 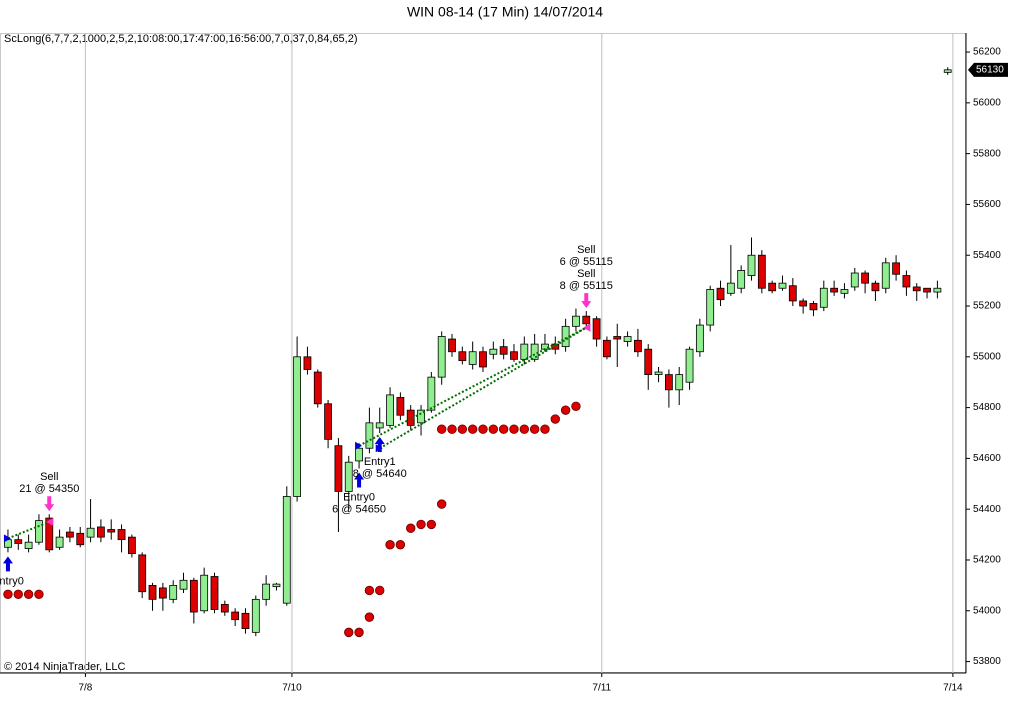 What do you see at coordinates (987, 52) in the screenshot?
I see `y-tick-label: 56200` at bounding box center [987, 52].